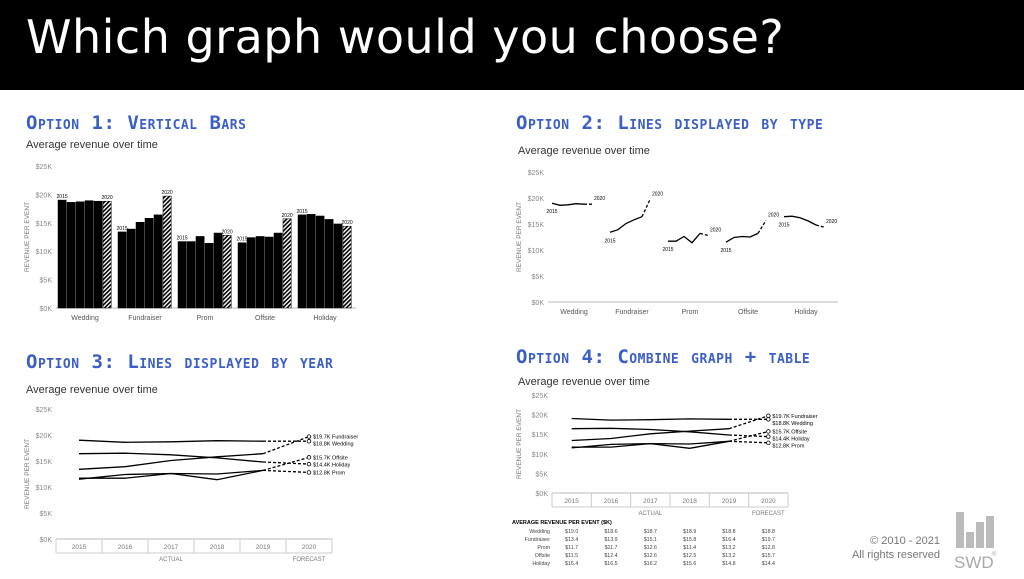 The image size is (1024, 579). What do you see at coordinates (663, 357) in the screenshot?
I see `option4-title: Option 4: Combine graph + table` at bounding box center [663, 357].